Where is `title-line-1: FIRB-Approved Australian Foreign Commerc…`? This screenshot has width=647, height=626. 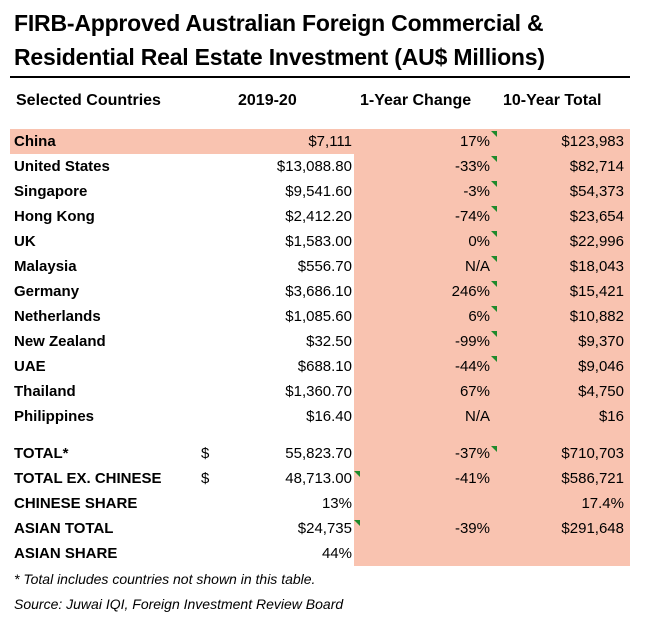 title-line-1: FIRB-Approved Australian Foreign Commerc… is located at coordinates (279, 23).